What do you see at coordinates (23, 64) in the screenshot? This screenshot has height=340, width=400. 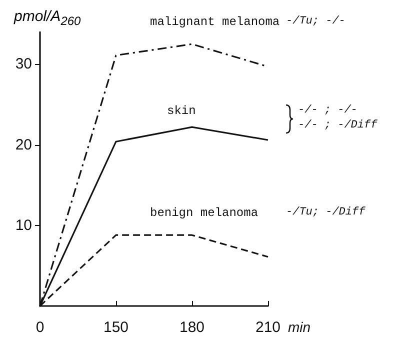 I see `y-tick-label: 30` at bounding box center [23, 64].